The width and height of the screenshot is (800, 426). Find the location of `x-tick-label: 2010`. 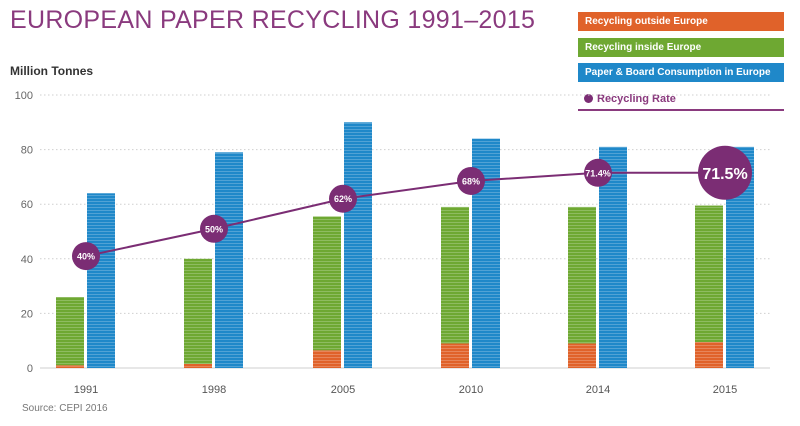

x-tick-label: 2010 is located at coordinates (471, 390).